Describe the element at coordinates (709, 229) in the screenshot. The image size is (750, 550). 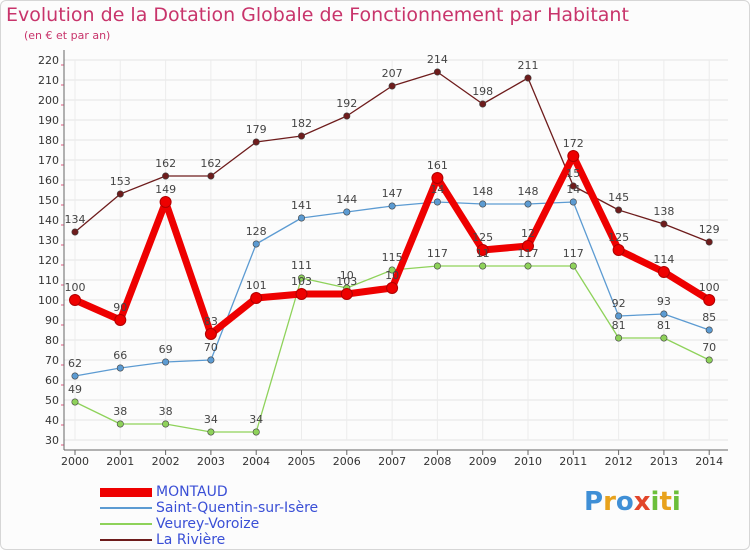
I see `data-label: 129` at that location.